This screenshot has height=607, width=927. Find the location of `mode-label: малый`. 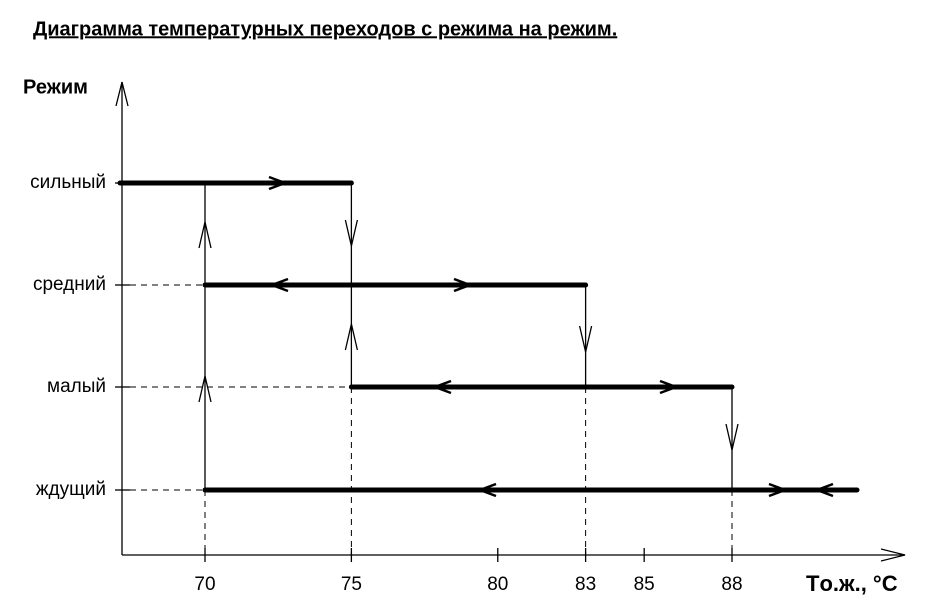

mode-label: малый is located at coordinates (76, 386).